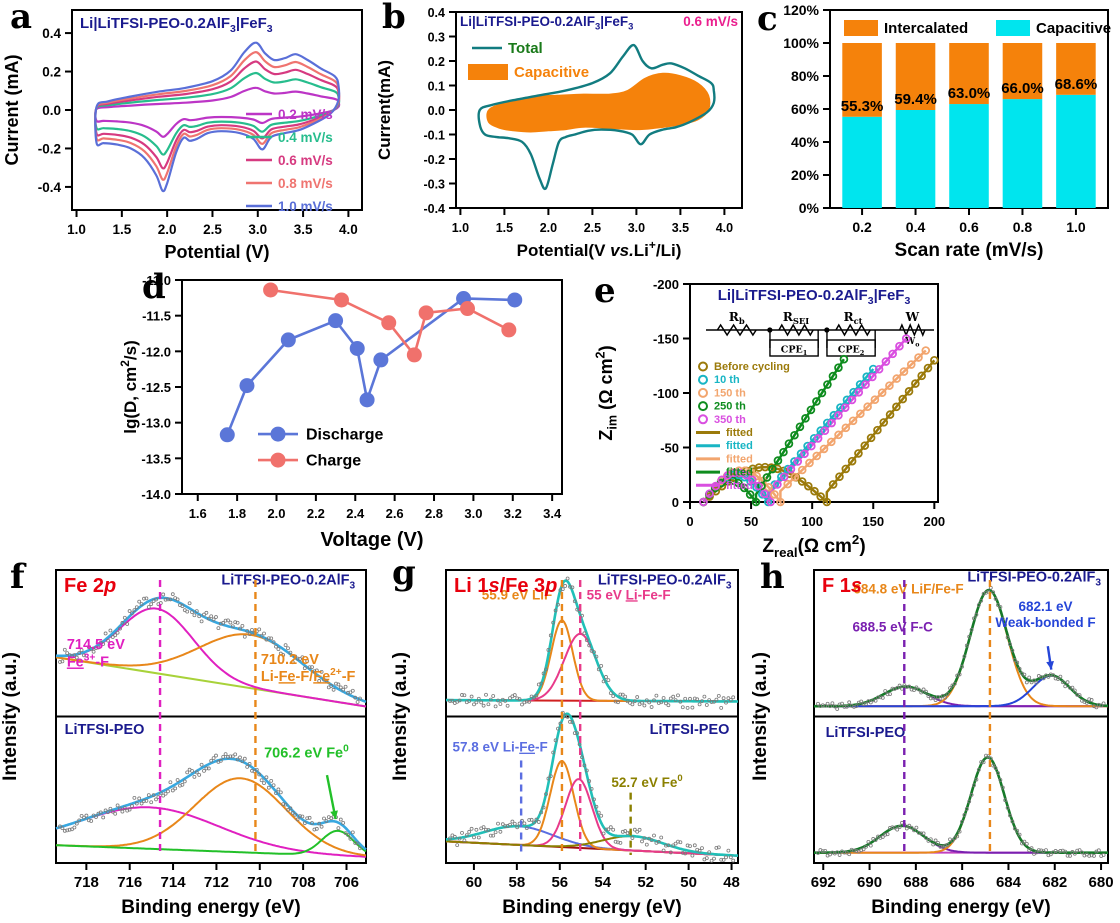 The image size is (1120, 923). What do you see at coordinates (908, 588) in the screenshot?
I see `svg-text: 684.8 eV LiF/Fe-F` at bounding box center [908, 588].